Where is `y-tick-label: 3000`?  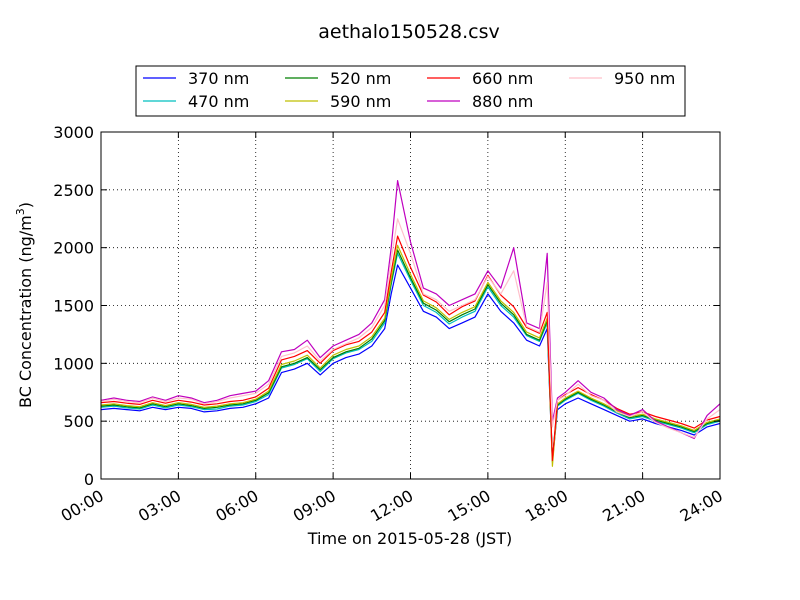 y-tick-label: 3000 is located at coordinates (73, 132).